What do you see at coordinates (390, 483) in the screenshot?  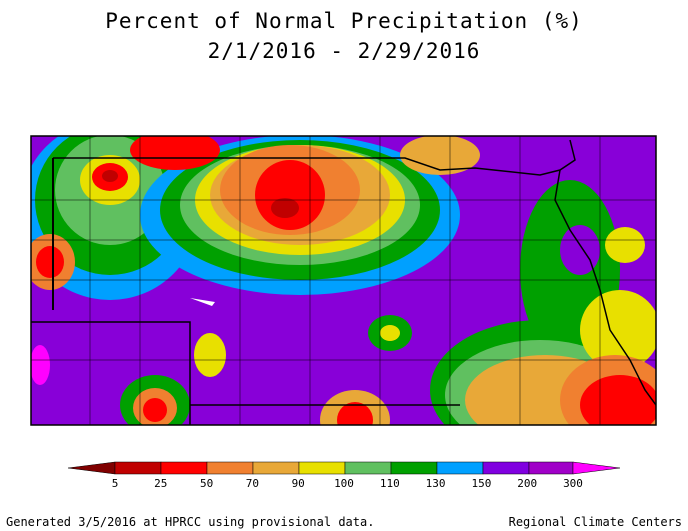 I see `legend-label: 110` at bounding box center [390, 483].